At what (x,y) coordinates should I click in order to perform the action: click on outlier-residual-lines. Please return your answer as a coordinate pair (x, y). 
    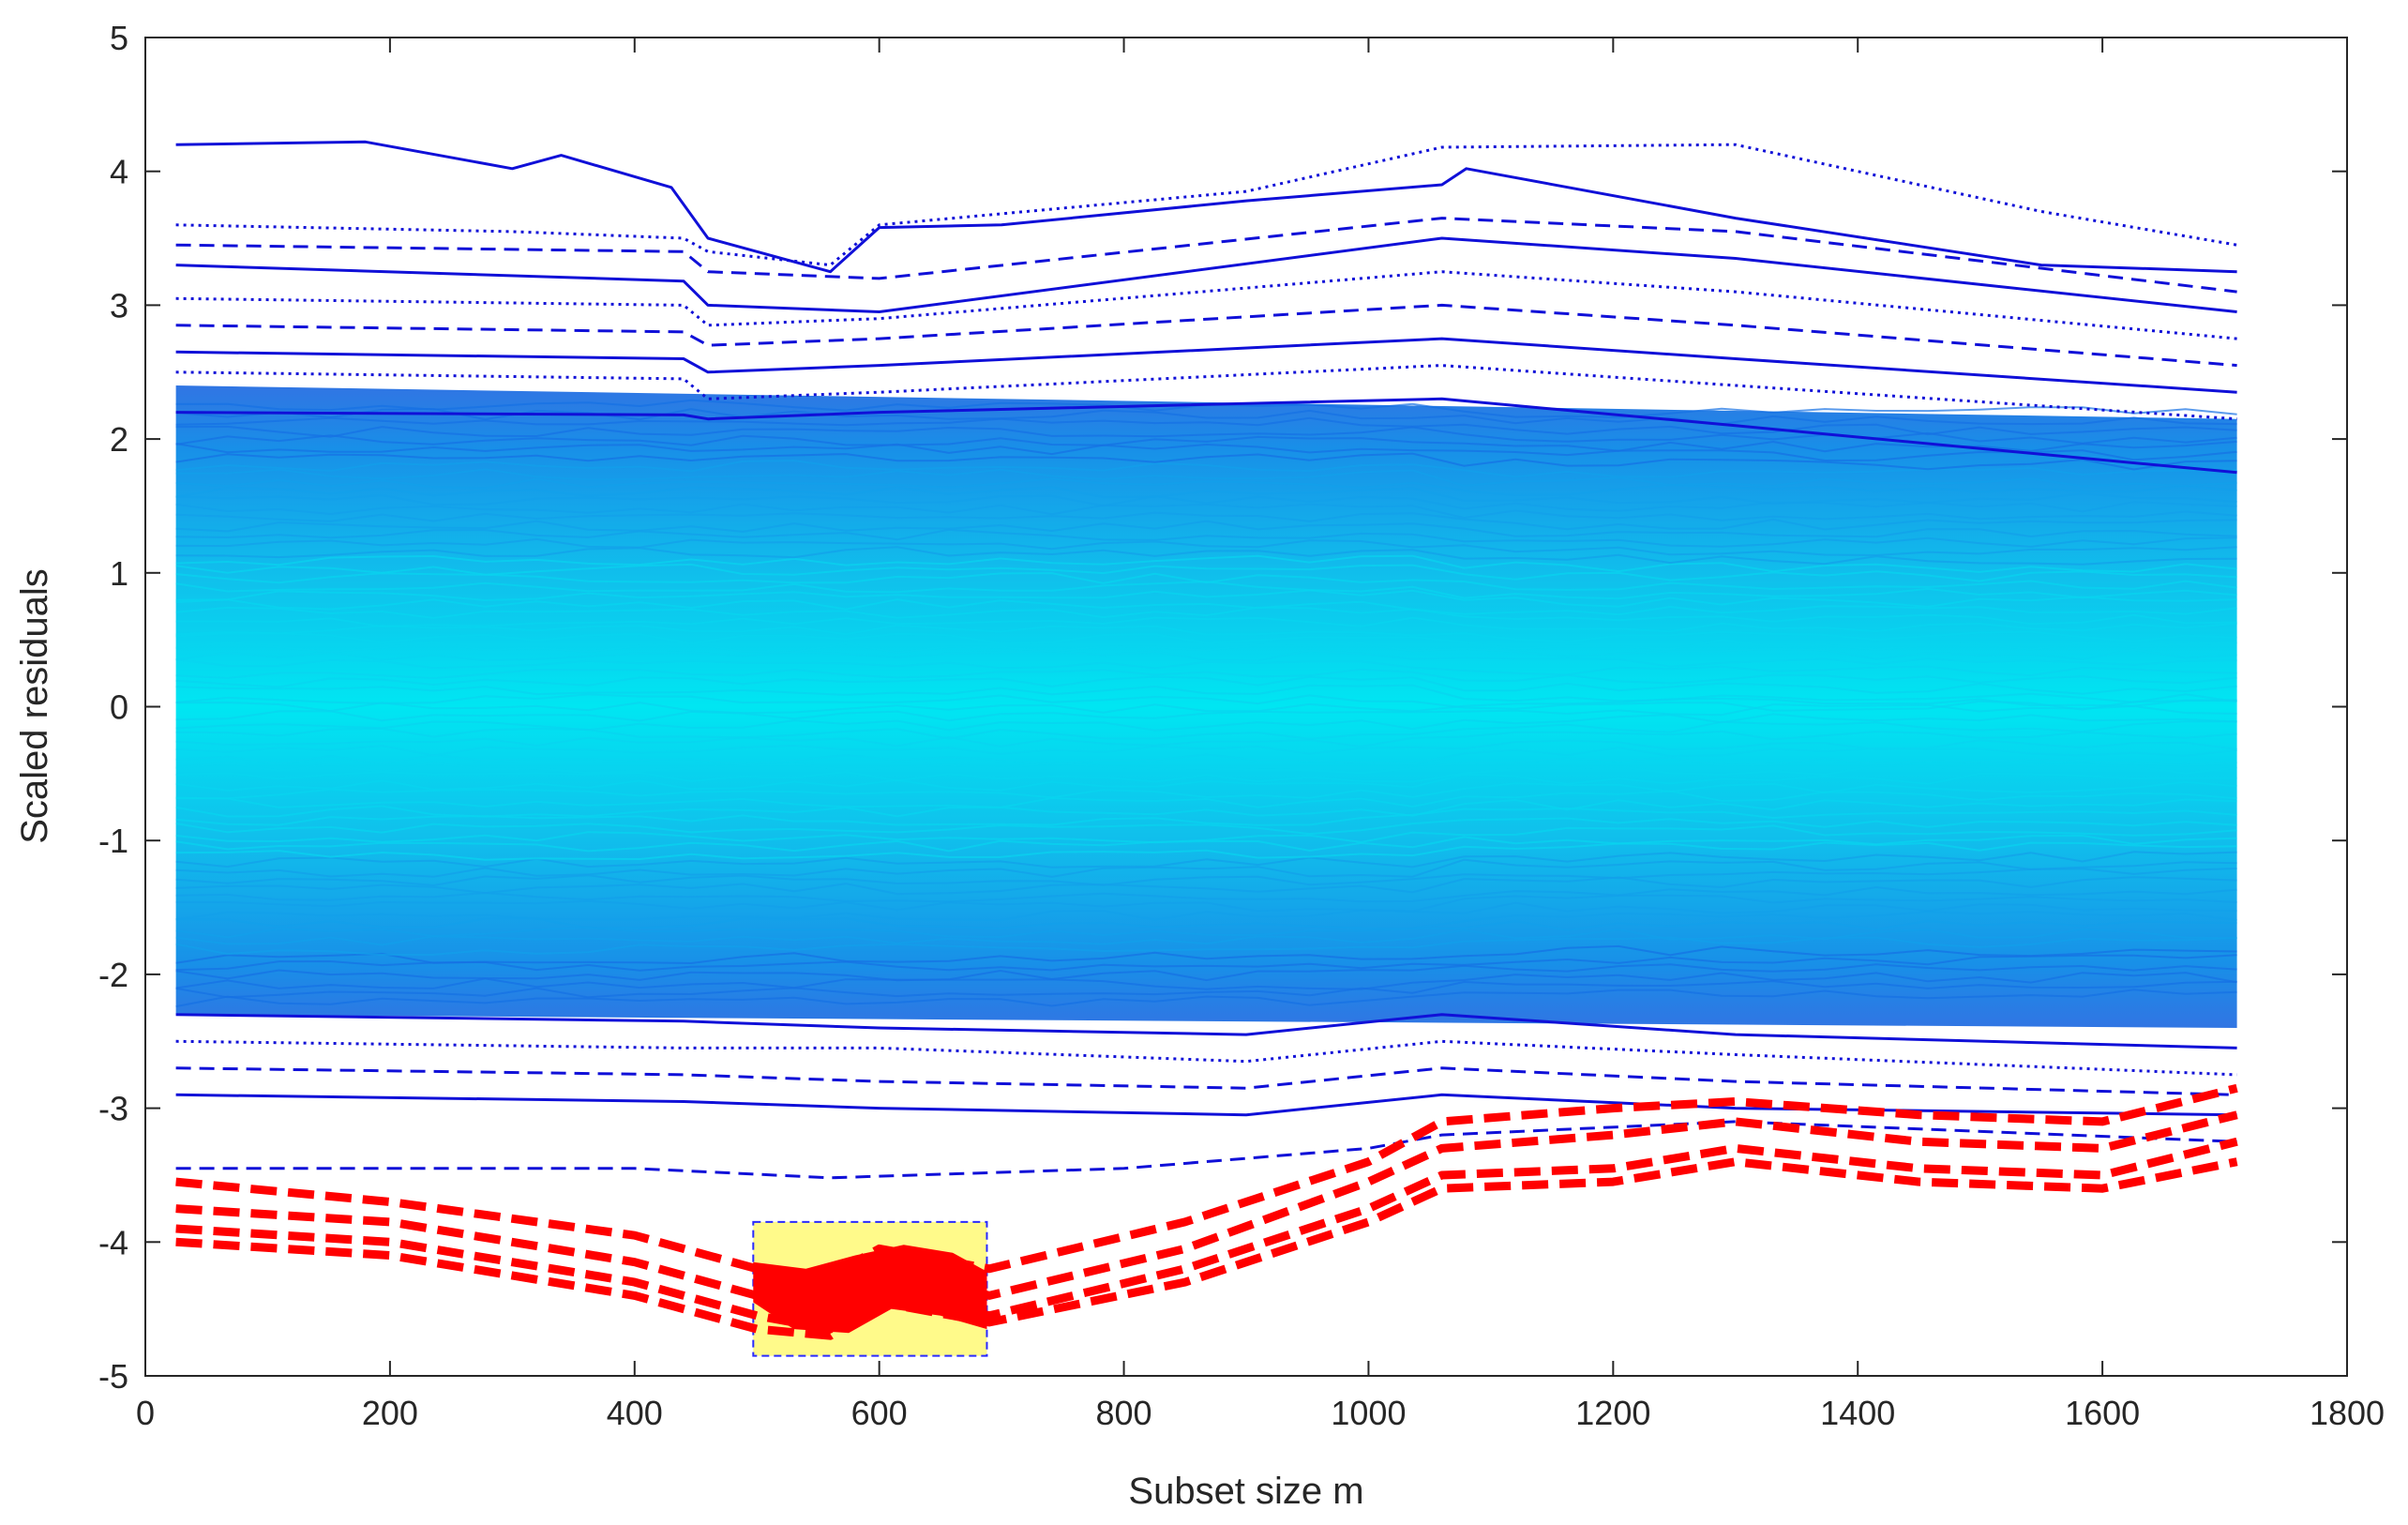
    Looking at the image, I should click on (1206, 1211).